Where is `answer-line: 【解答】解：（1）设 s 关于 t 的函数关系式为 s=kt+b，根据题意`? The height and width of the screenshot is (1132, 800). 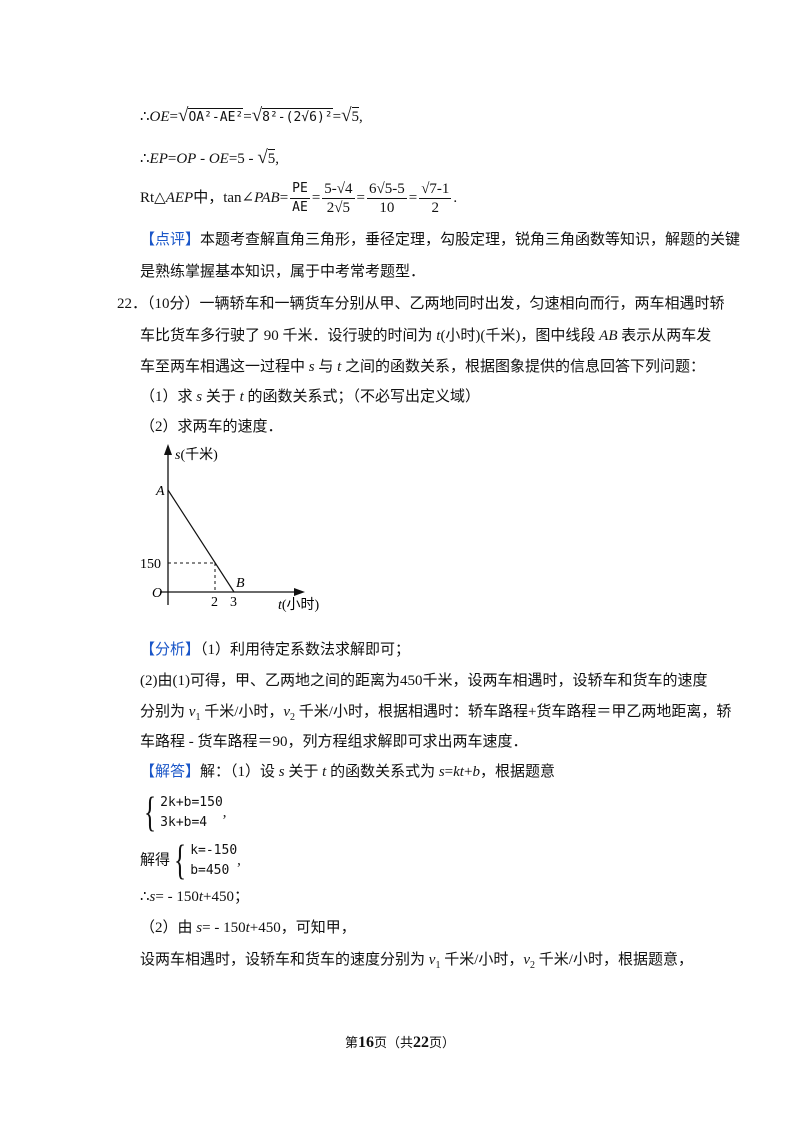 answer-line: 【解答】解：（1）设 s 关于 t 的函数关系式为 s=kt+b，根据题意 is located at coordinates (347, 772).